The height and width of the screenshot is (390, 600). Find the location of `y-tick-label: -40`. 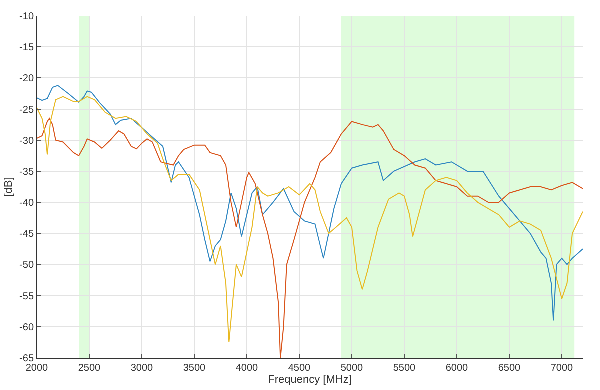

y-tick-label: -40 is located at coordinates (27, 204).